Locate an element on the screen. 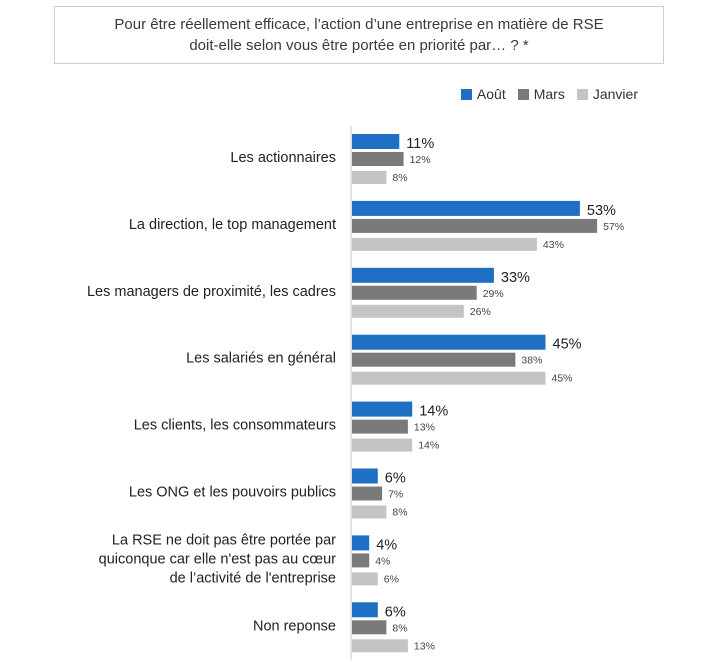  data-label-aout: 14% is located at coordinates (433, 412).